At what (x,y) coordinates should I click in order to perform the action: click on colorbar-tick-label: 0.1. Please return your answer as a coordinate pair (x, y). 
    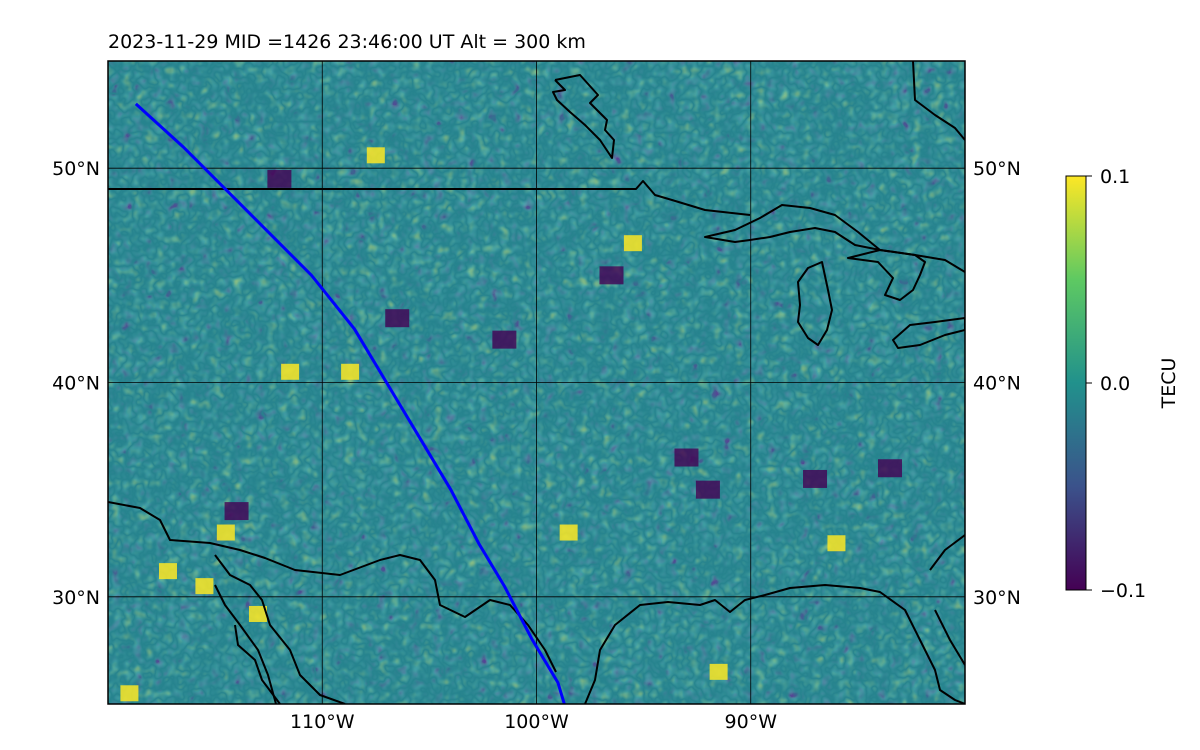
    Looking at the image, I should click on (1115, 177).